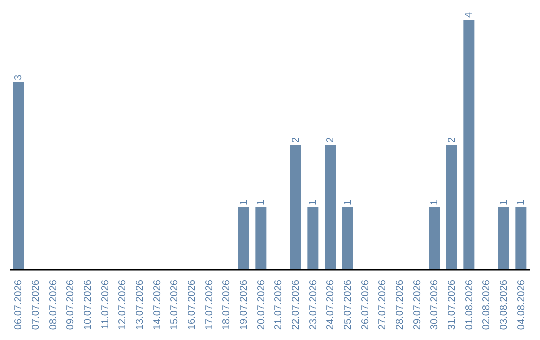 The image size is (540, 340). Describe the element at coordinates (175, 305) in the screenshot. I see `x-tick-label: 15.07.2026` at that location.